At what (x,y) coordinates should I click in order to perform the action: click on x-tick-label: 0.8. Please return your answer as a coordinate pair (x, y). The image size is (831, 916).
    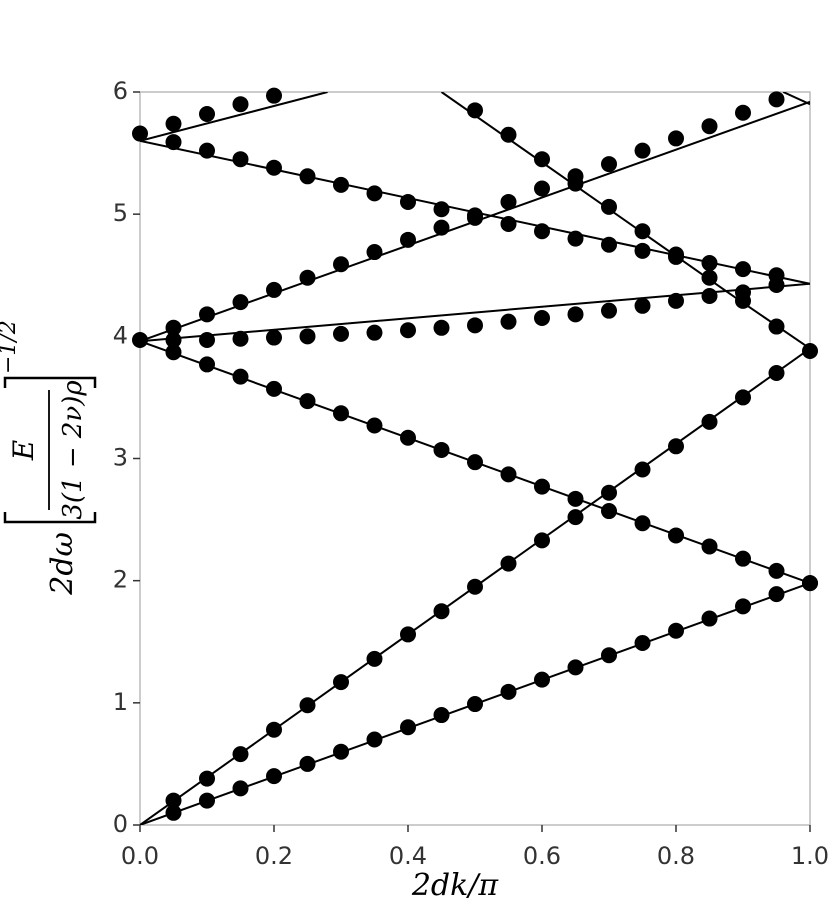
    Looking at the image, I should click on (676, 856).